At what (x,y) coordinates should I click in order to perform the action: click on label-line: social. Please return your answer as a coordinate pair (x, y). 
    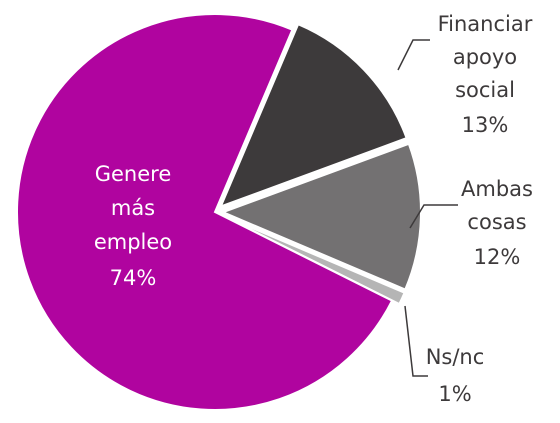
    Looking at the image, I should click on (485, 90).